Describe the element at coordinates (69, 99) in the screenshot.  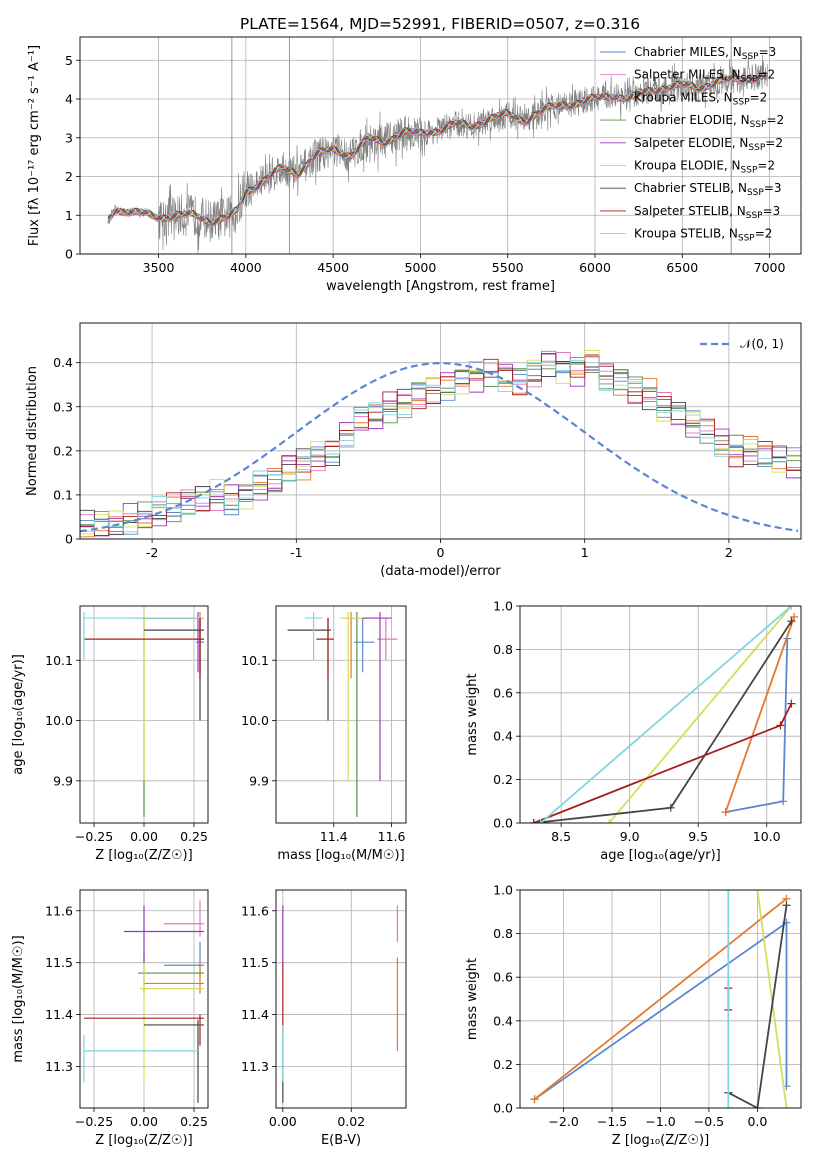
I see `y-tick-label: 4` at that location.